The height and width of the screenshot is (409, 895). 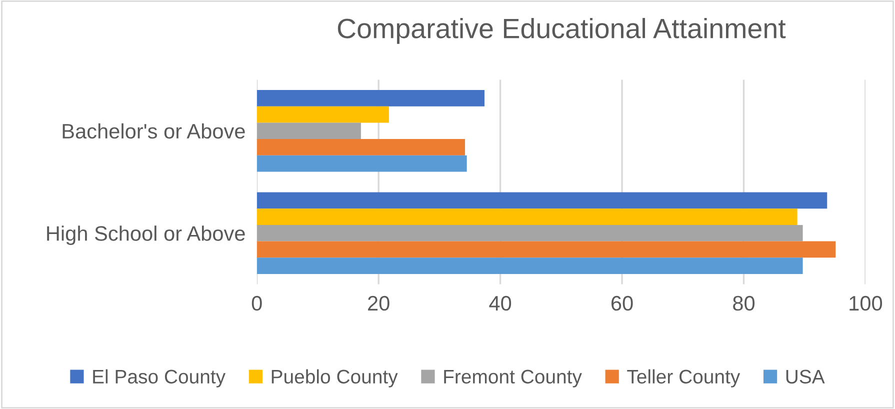 I want to click on chart-title: Comparative Educational Attainment, so click(x=562, y=31).